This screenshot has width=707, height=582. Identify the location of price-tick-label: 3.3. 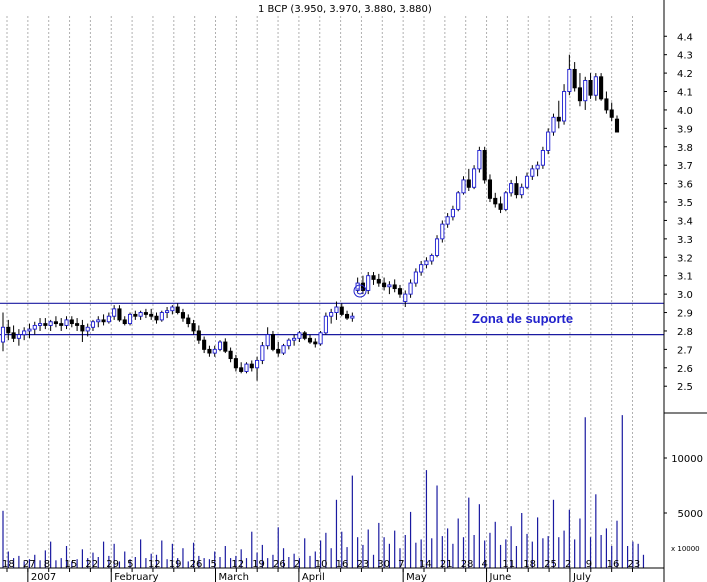
(685, 240).